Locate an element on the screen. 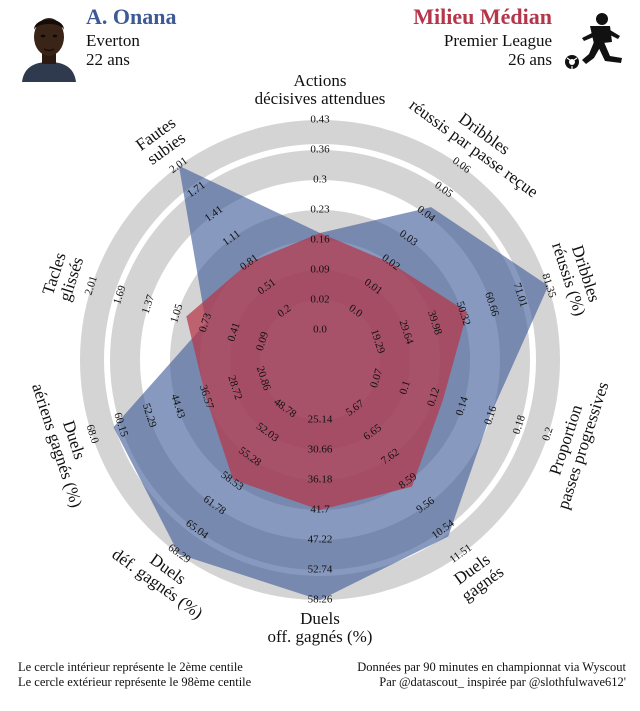 The height and width of the screenshot is (711, 640). axis-label-6-line1: Duels is located at coordinates (320, 618).